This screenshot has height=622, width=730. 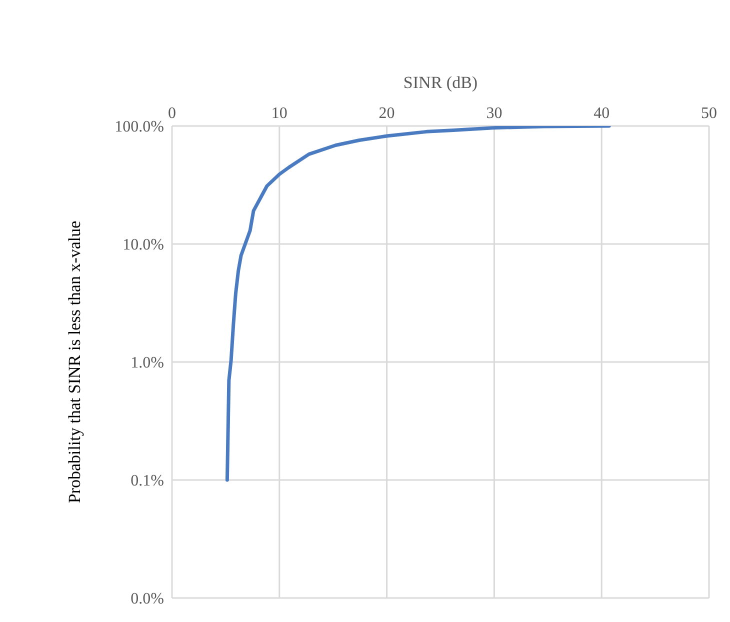 What do you see at coordinates (279, 113) in the screenshot?
I see `x-tick-label: 10` at bounding box center [279, 113].